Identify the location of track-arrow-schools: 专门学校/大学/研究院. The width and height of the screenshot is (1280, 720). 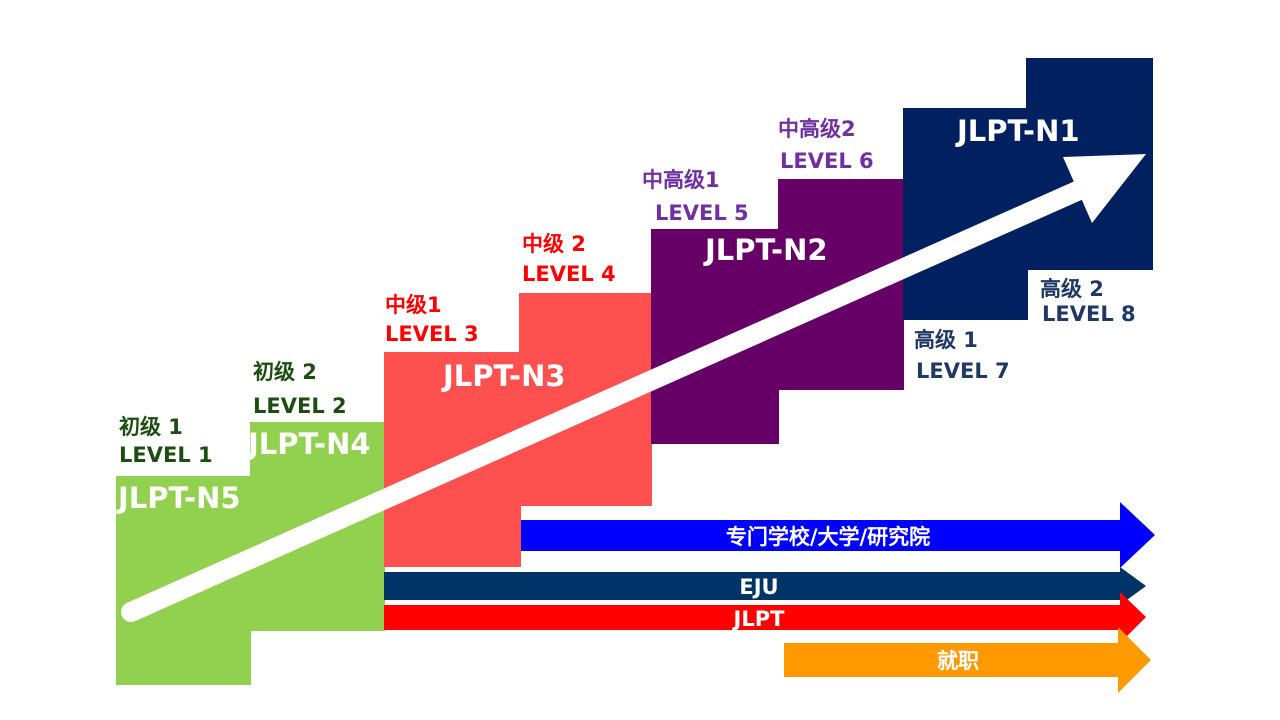
(838, 535).